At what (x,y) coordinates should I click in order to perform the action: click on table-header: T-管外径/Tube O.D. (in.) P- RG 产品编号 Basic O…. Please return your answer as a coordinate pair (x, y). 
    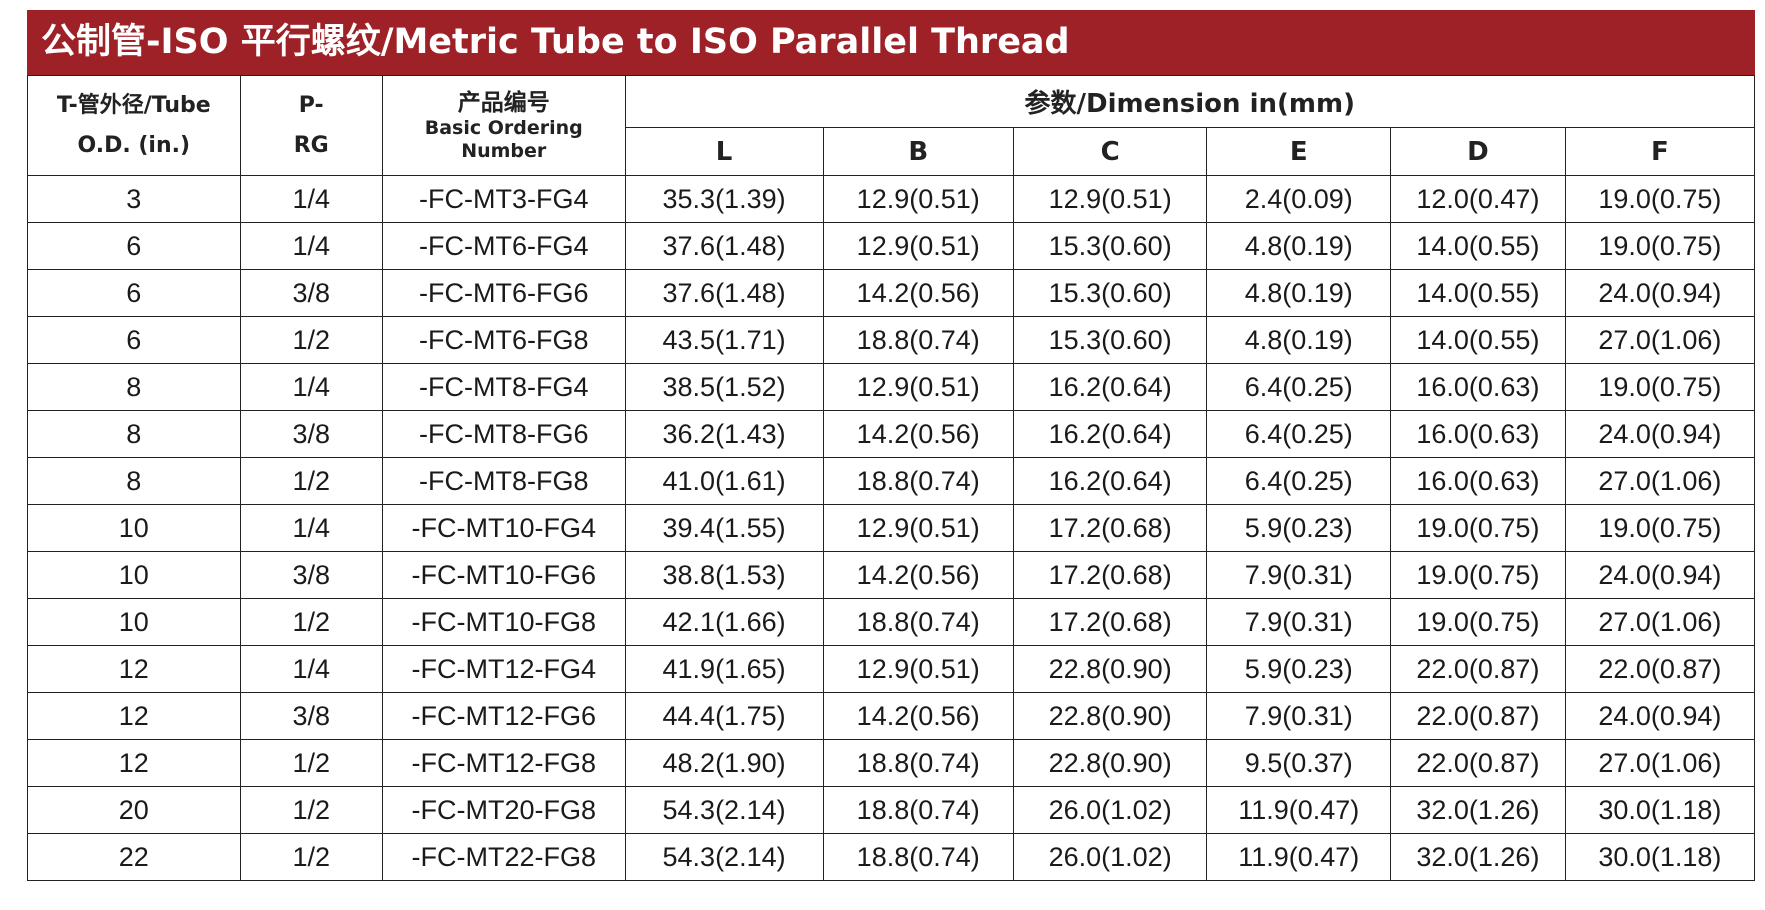
    Looking at the image, I should click on (891, 125).